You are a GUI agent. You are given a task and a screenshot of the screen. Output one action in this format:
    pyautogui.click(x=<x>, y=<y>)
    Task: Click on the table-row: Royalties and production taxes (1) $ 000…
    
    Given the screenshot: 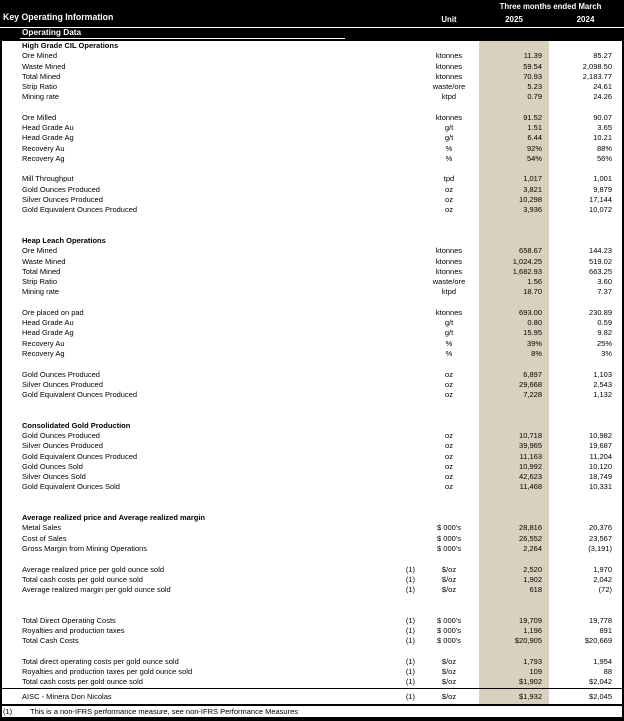 What is the action you would take?
    pyautogui.click(x=312, y=631)
    